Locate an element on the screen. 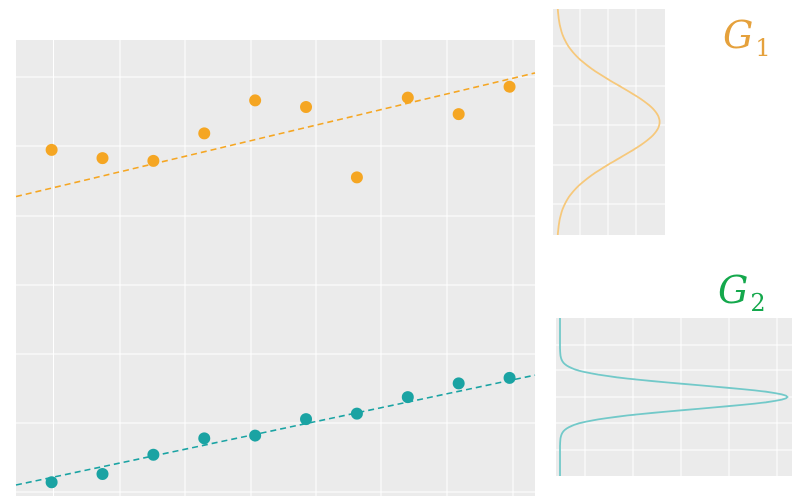 The height and width of the screenshot is (499, 799). density-curve-g2 is located at coordinates (674, 397).